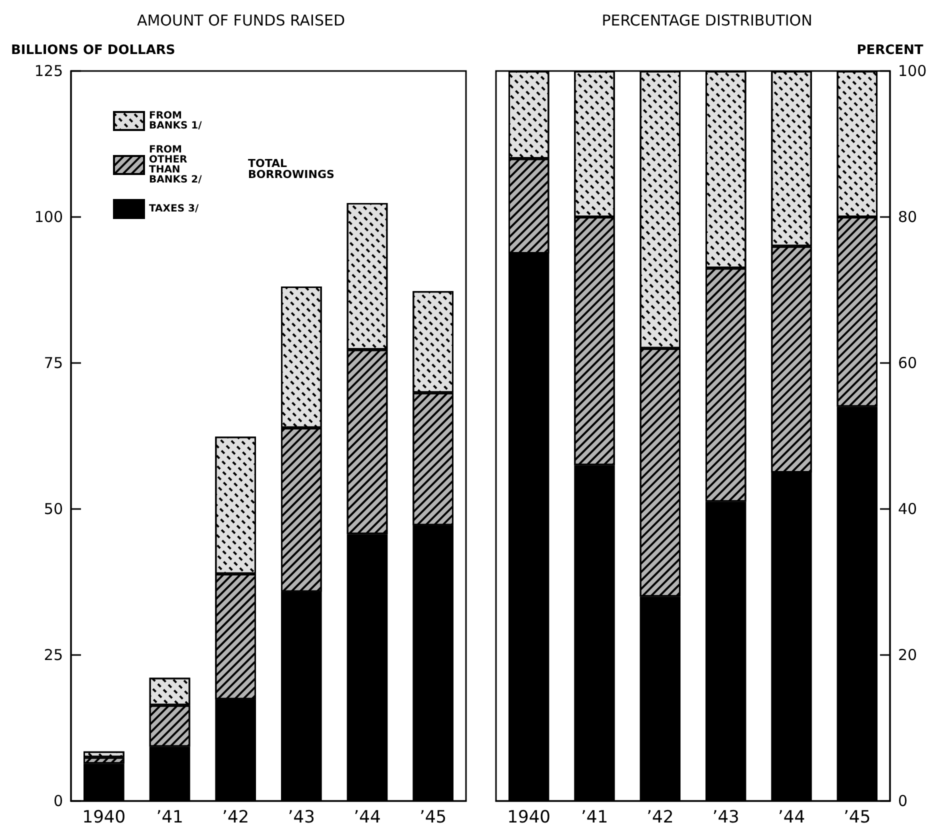 The width and height of the screenshot is (949, 836). What do you see at coordinates (241, 21) in the screenshot?
I see `chart-title: AMOUNT OF FUNDS RAISED` at bounding box center [241, 21].